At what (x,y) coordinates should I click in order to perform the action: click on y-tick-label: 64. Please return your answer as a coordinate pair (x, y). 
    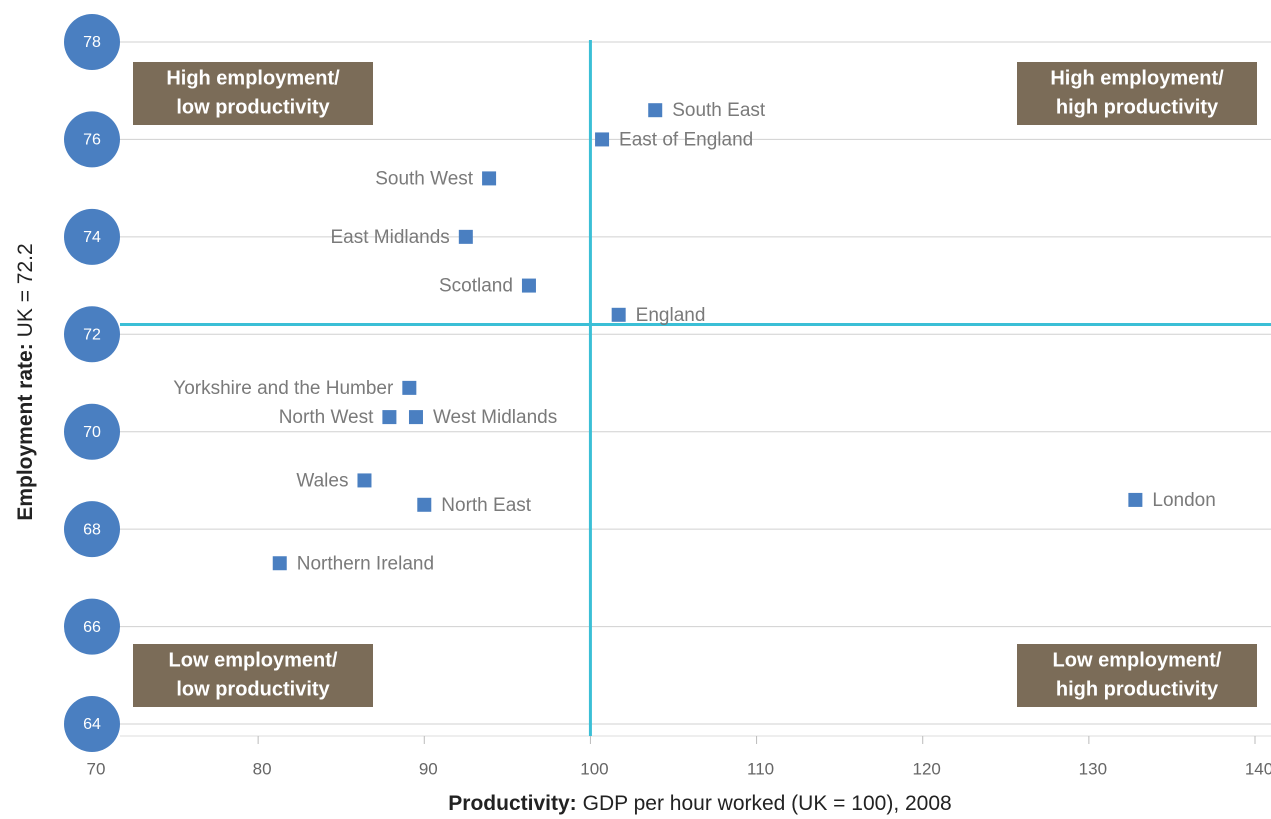
    Looking at the image, I should click on (92, 724).